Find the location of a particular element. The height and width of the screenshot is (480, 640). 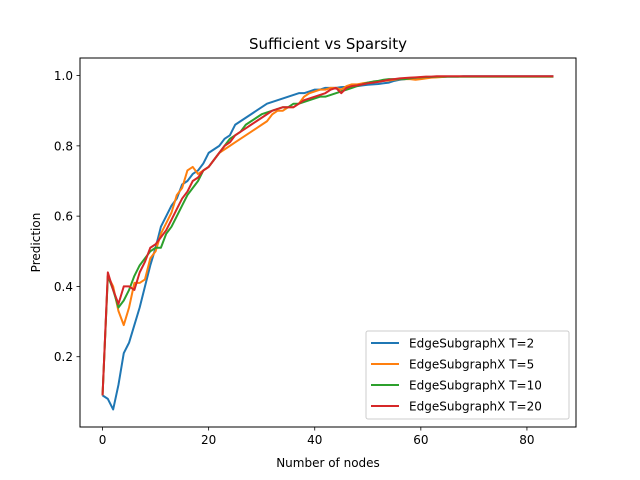

x-tick-label: 80 is located at coordinates (526, 440).